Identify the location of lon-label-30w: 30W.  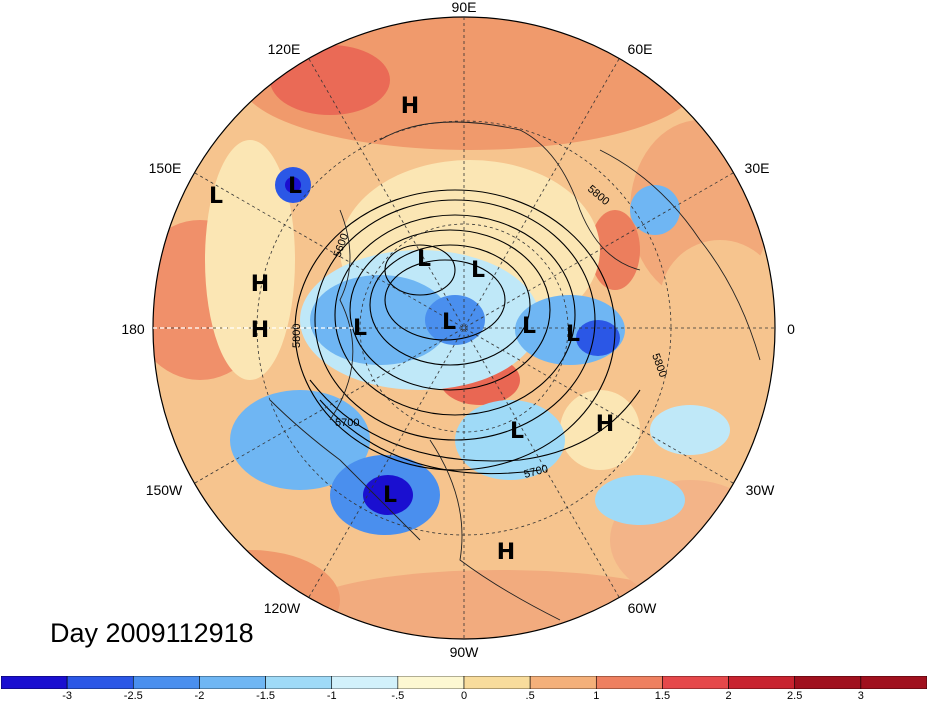
(761, 490).